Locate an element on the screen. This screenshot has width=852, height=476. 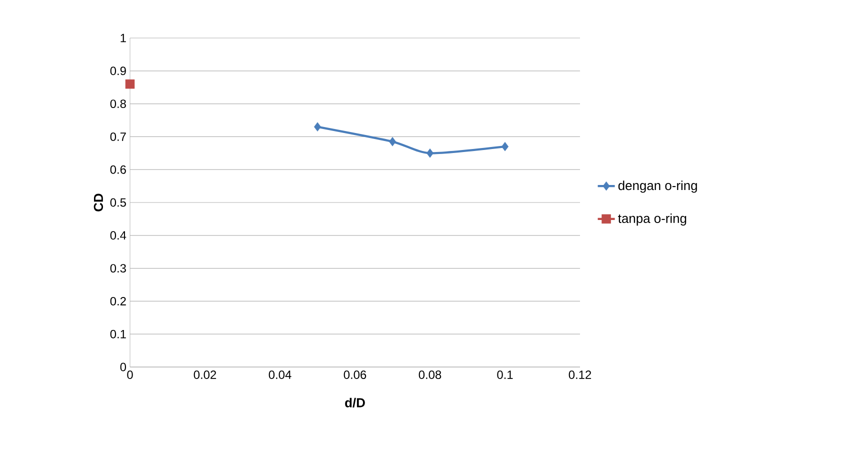
y-tick-label: 1 is located at coordinates (123, 38).